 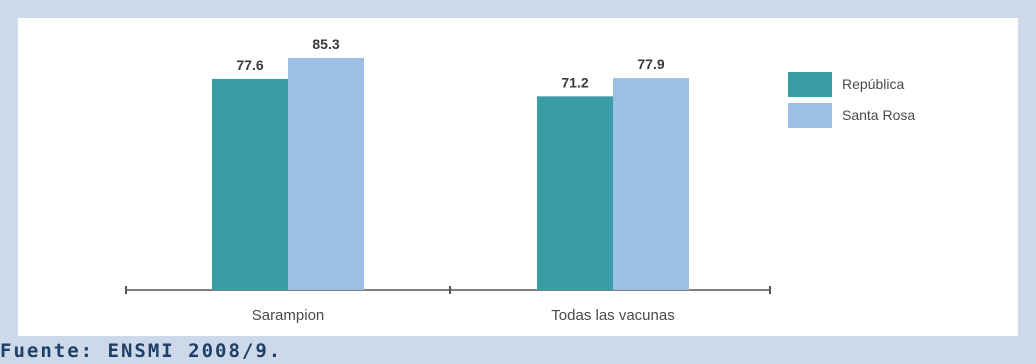 I want to click on legend-label: República, so click(x=873, y=84).